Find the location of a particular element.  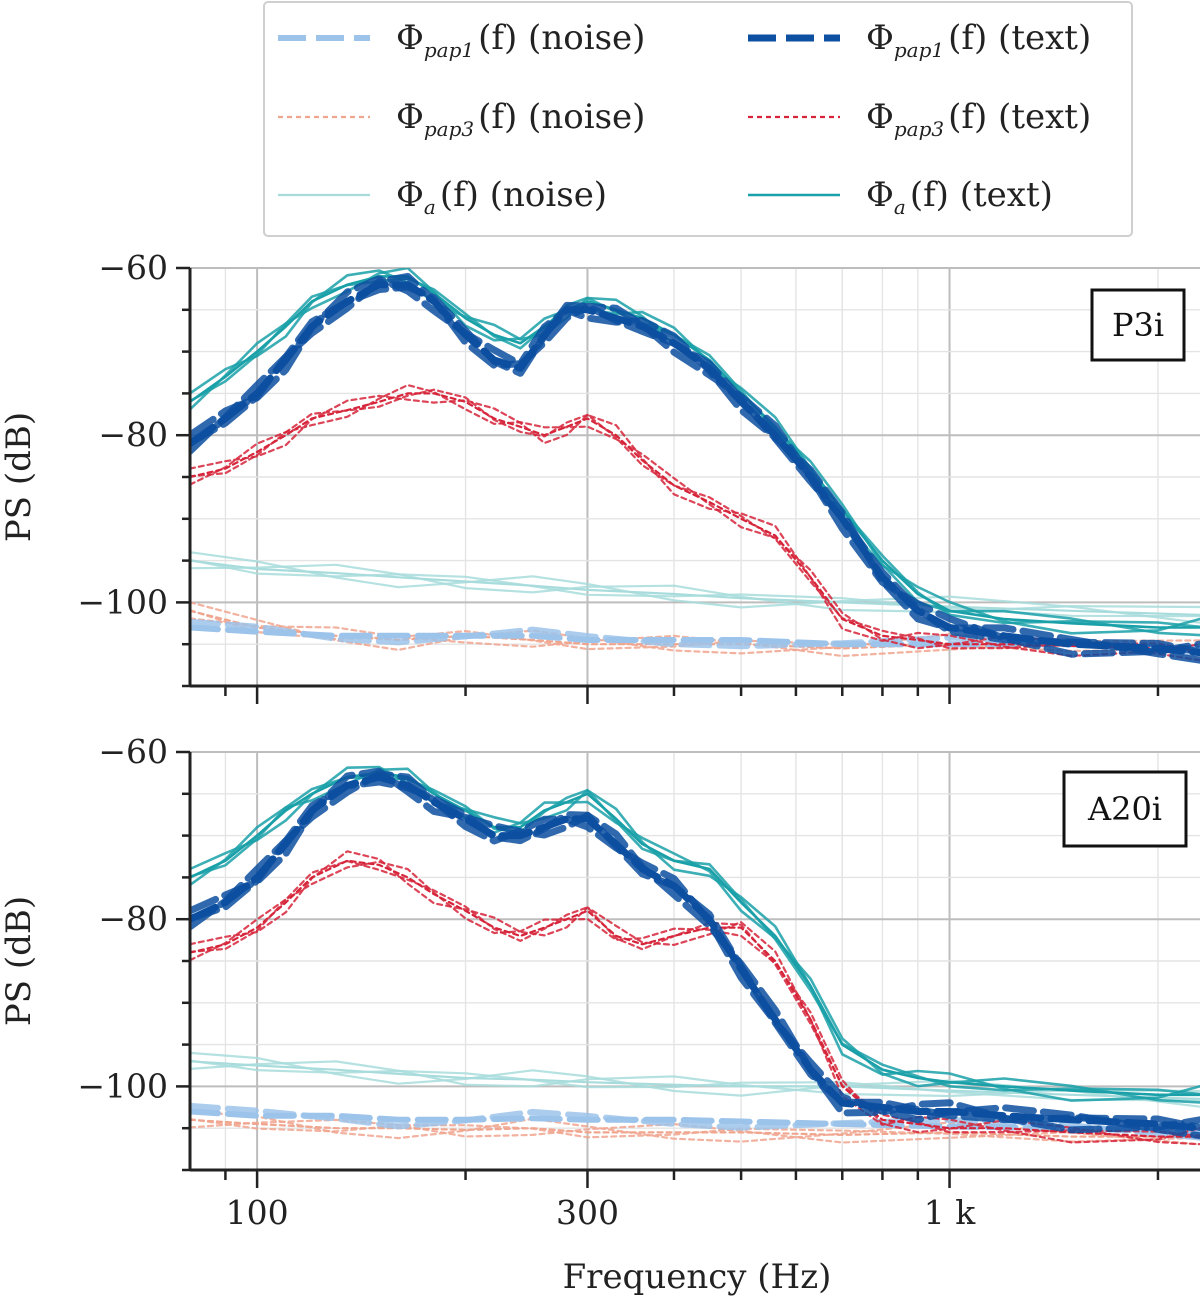

p3i-y-tick-label: −100 is located at coordinates (122, 601).